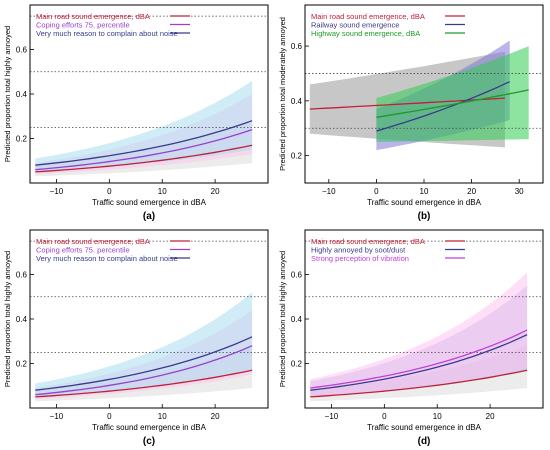 This screenshot has width=550, height=450. I want to click on legend-label-3: Highway sound emergence, dBA, so click(365, 33).